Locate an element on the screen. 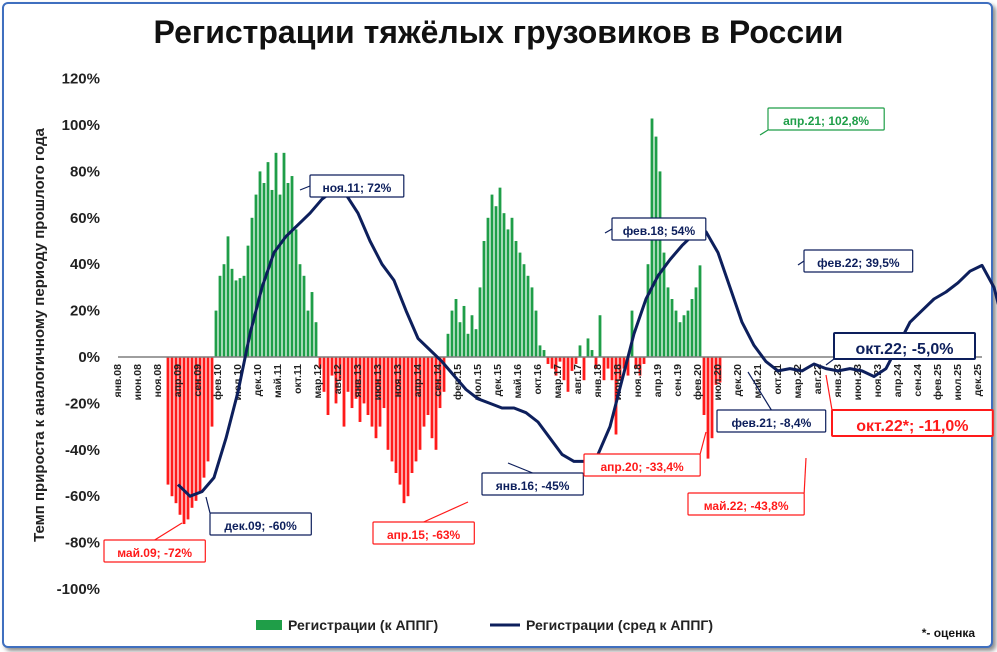  x-tick-label: дек.10 is located at coordinates (258, 380).